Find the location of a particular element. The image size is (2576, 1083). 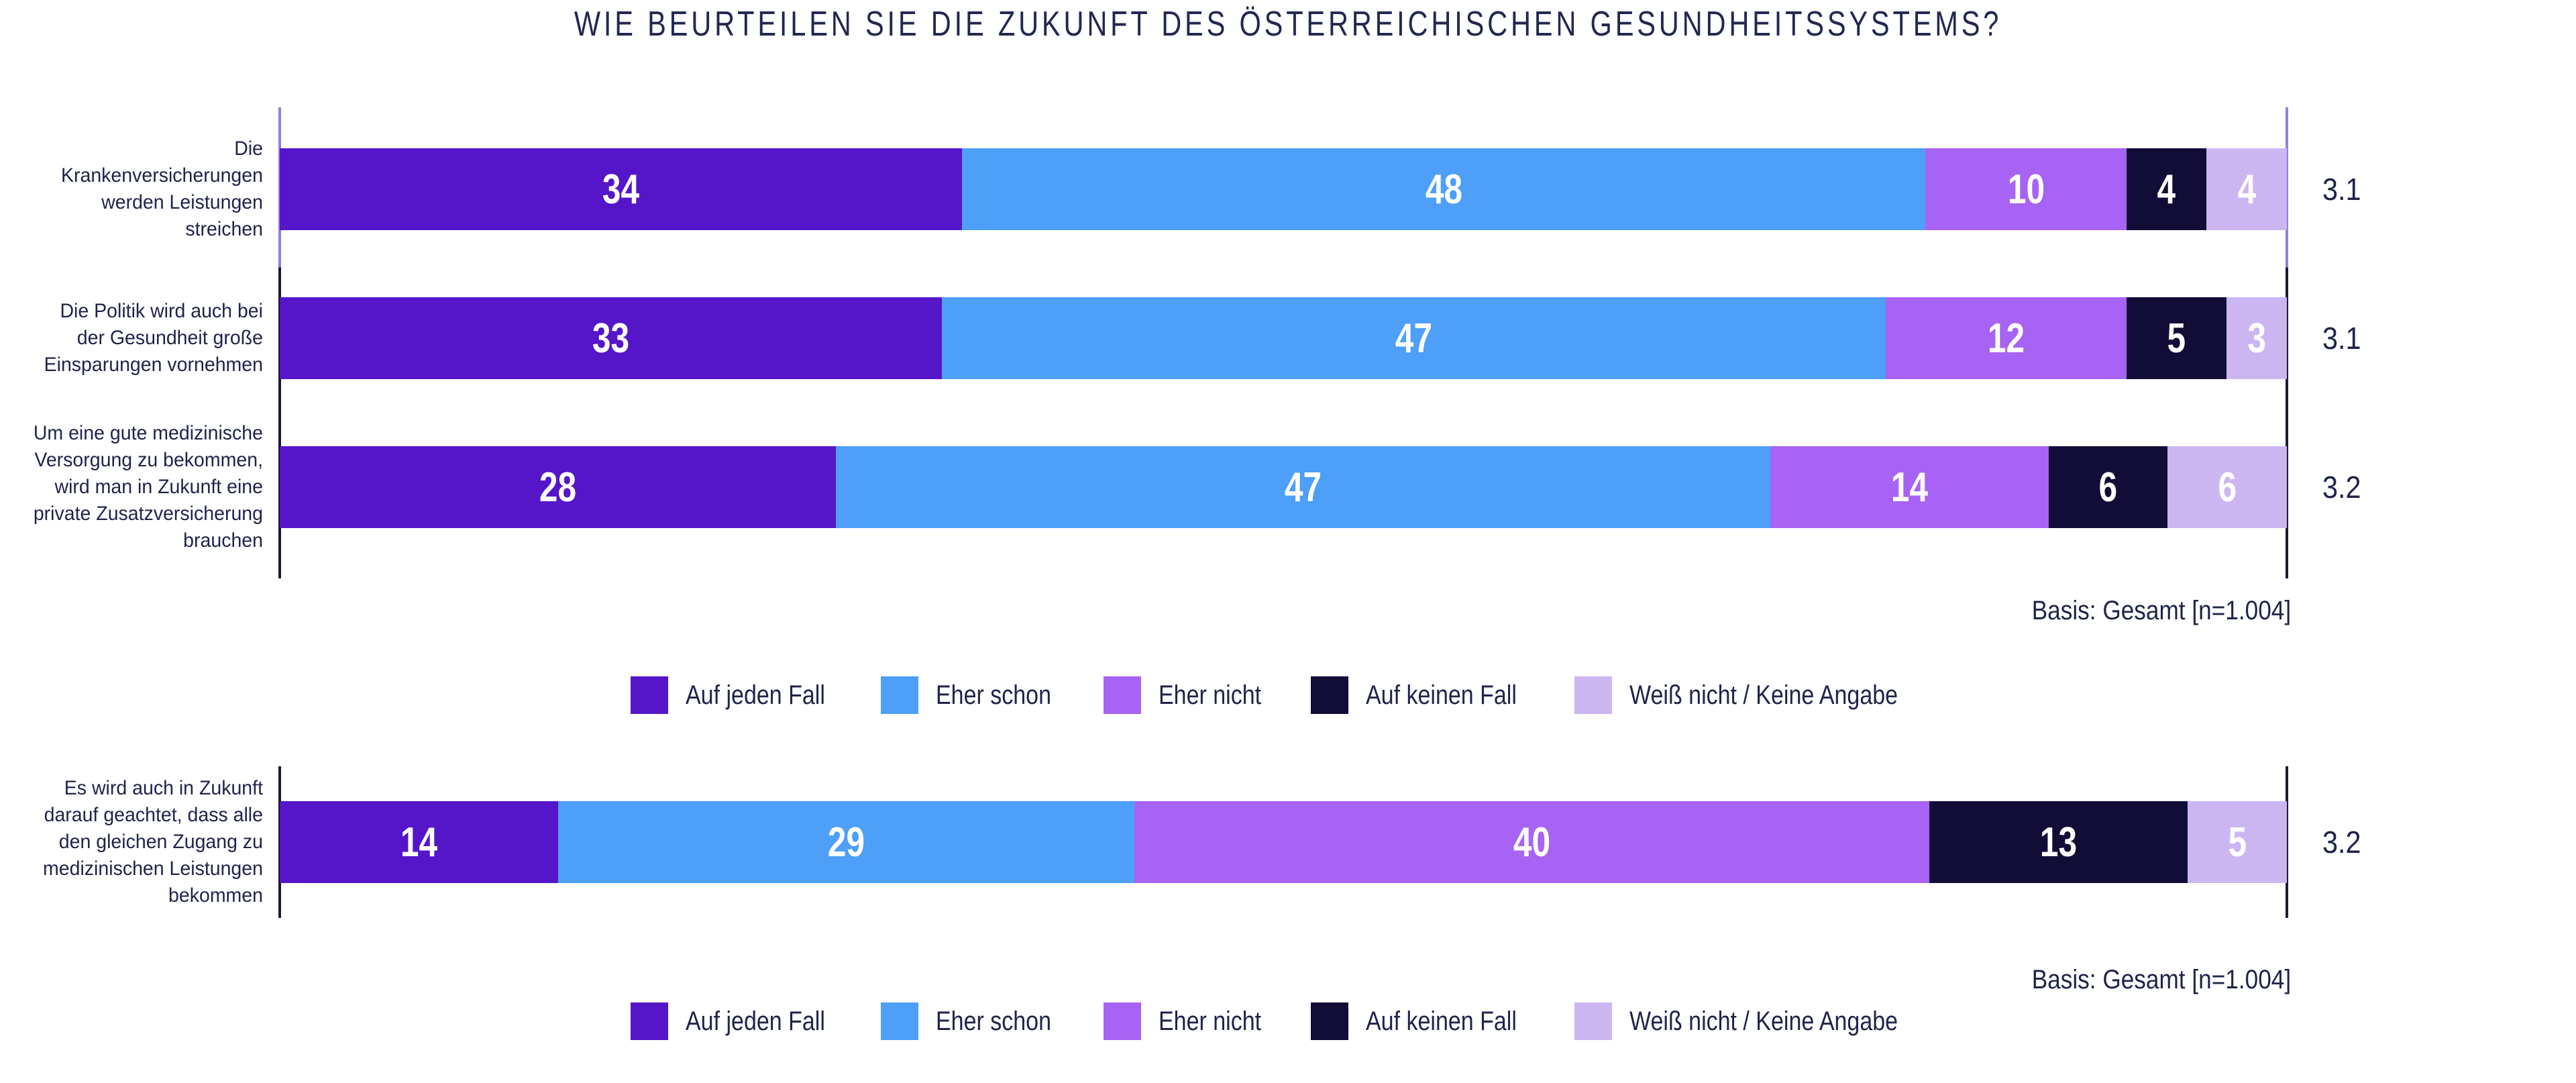

stacked-bar: 33 47 12 5 3 is located at coordinates (1283, 338).